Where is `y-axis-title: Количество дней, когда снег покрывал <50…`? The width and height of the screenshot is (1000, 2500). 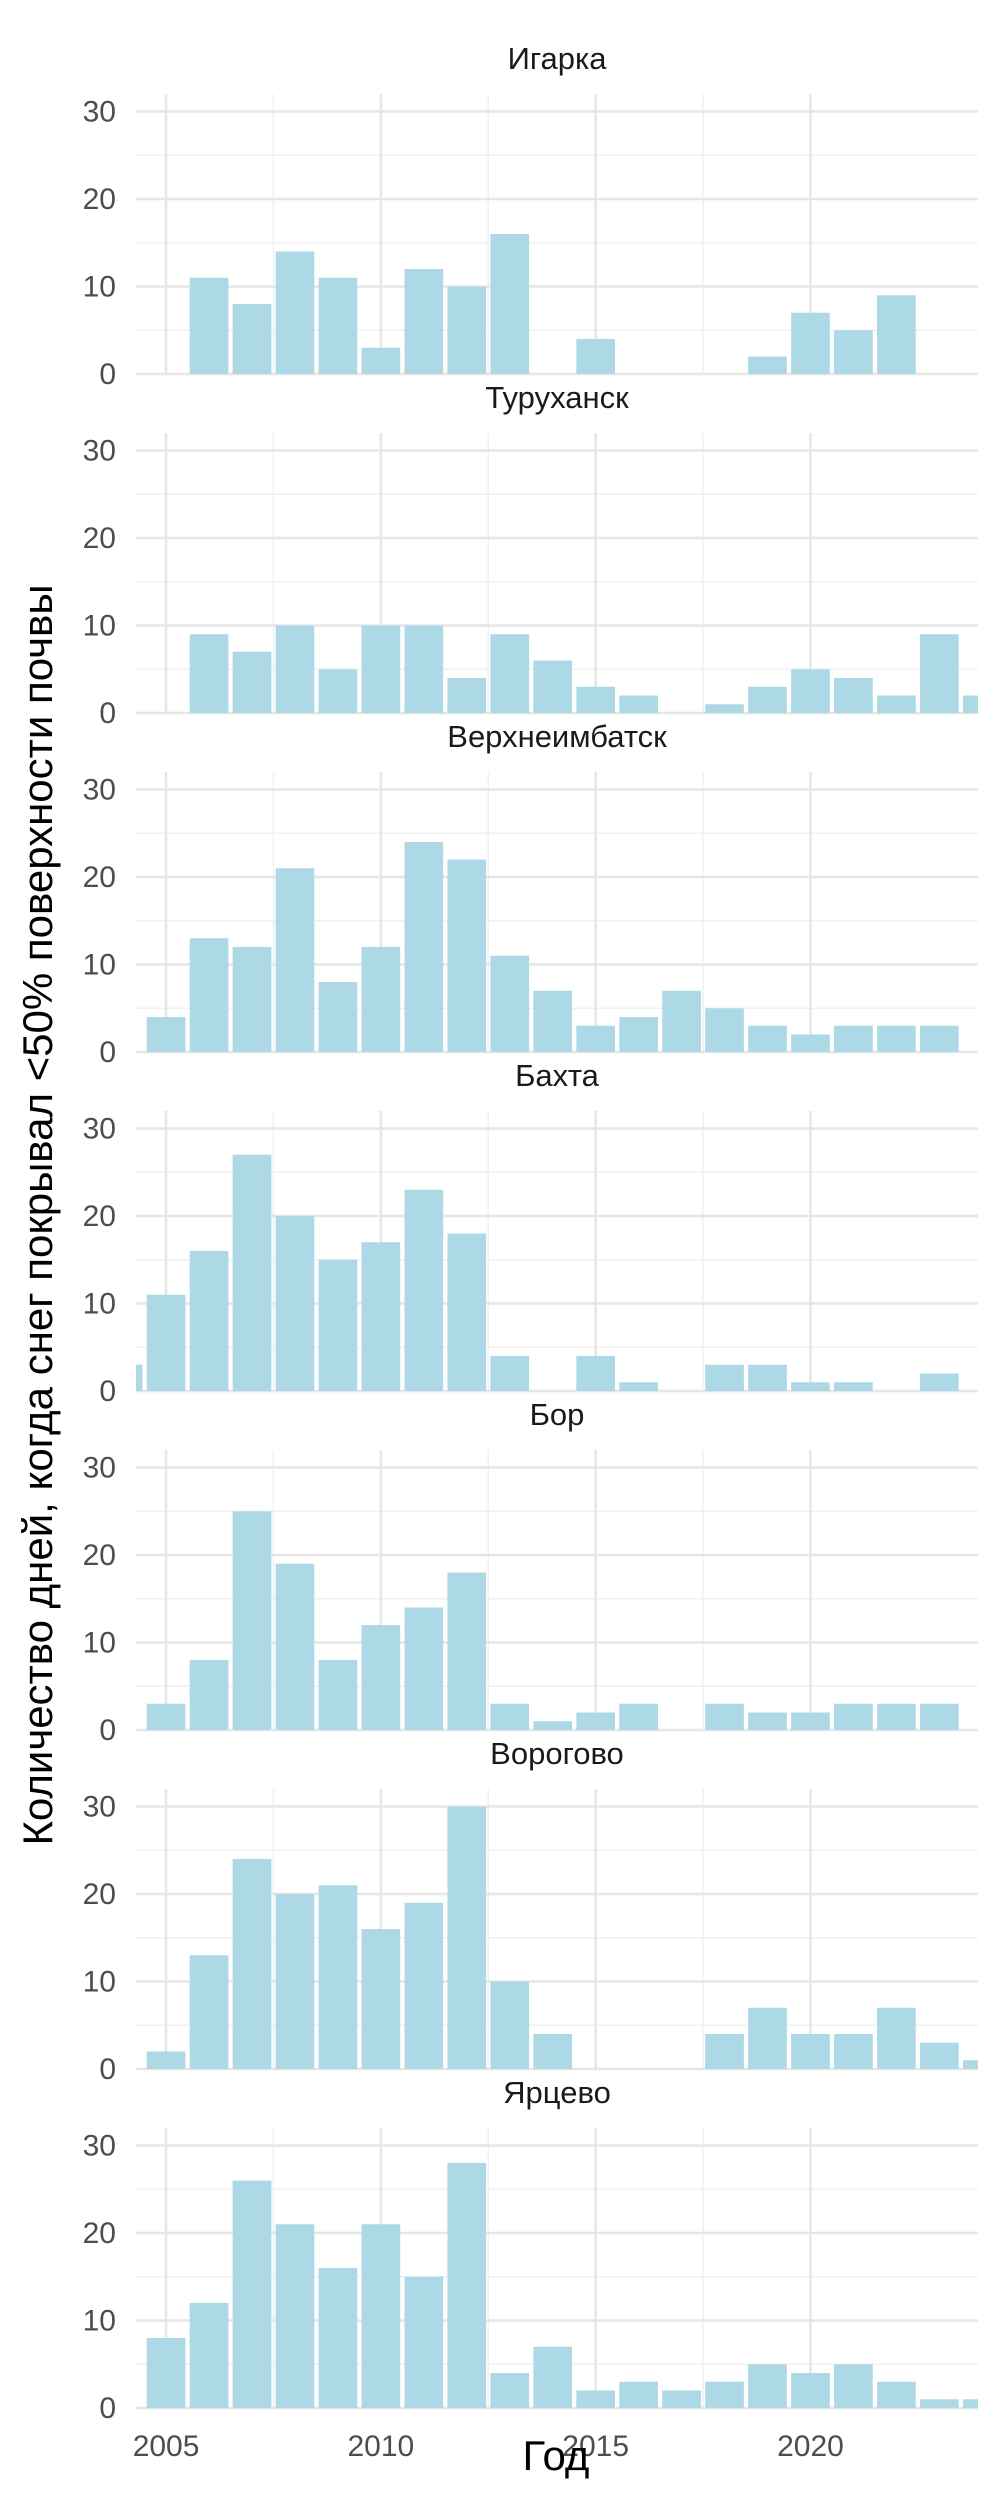 y-axis-title: Количество дней, когда снег покрывал <50… is located at coordinates (37, 1214).